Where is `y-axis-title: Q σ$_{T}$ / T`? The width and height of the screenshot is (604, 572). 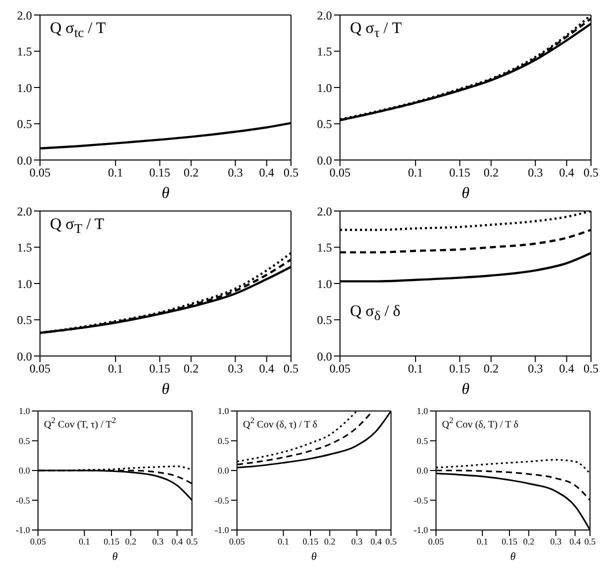
y-axis-title: Q σ$_{T}$ / T is located at coordinates (77, 227).